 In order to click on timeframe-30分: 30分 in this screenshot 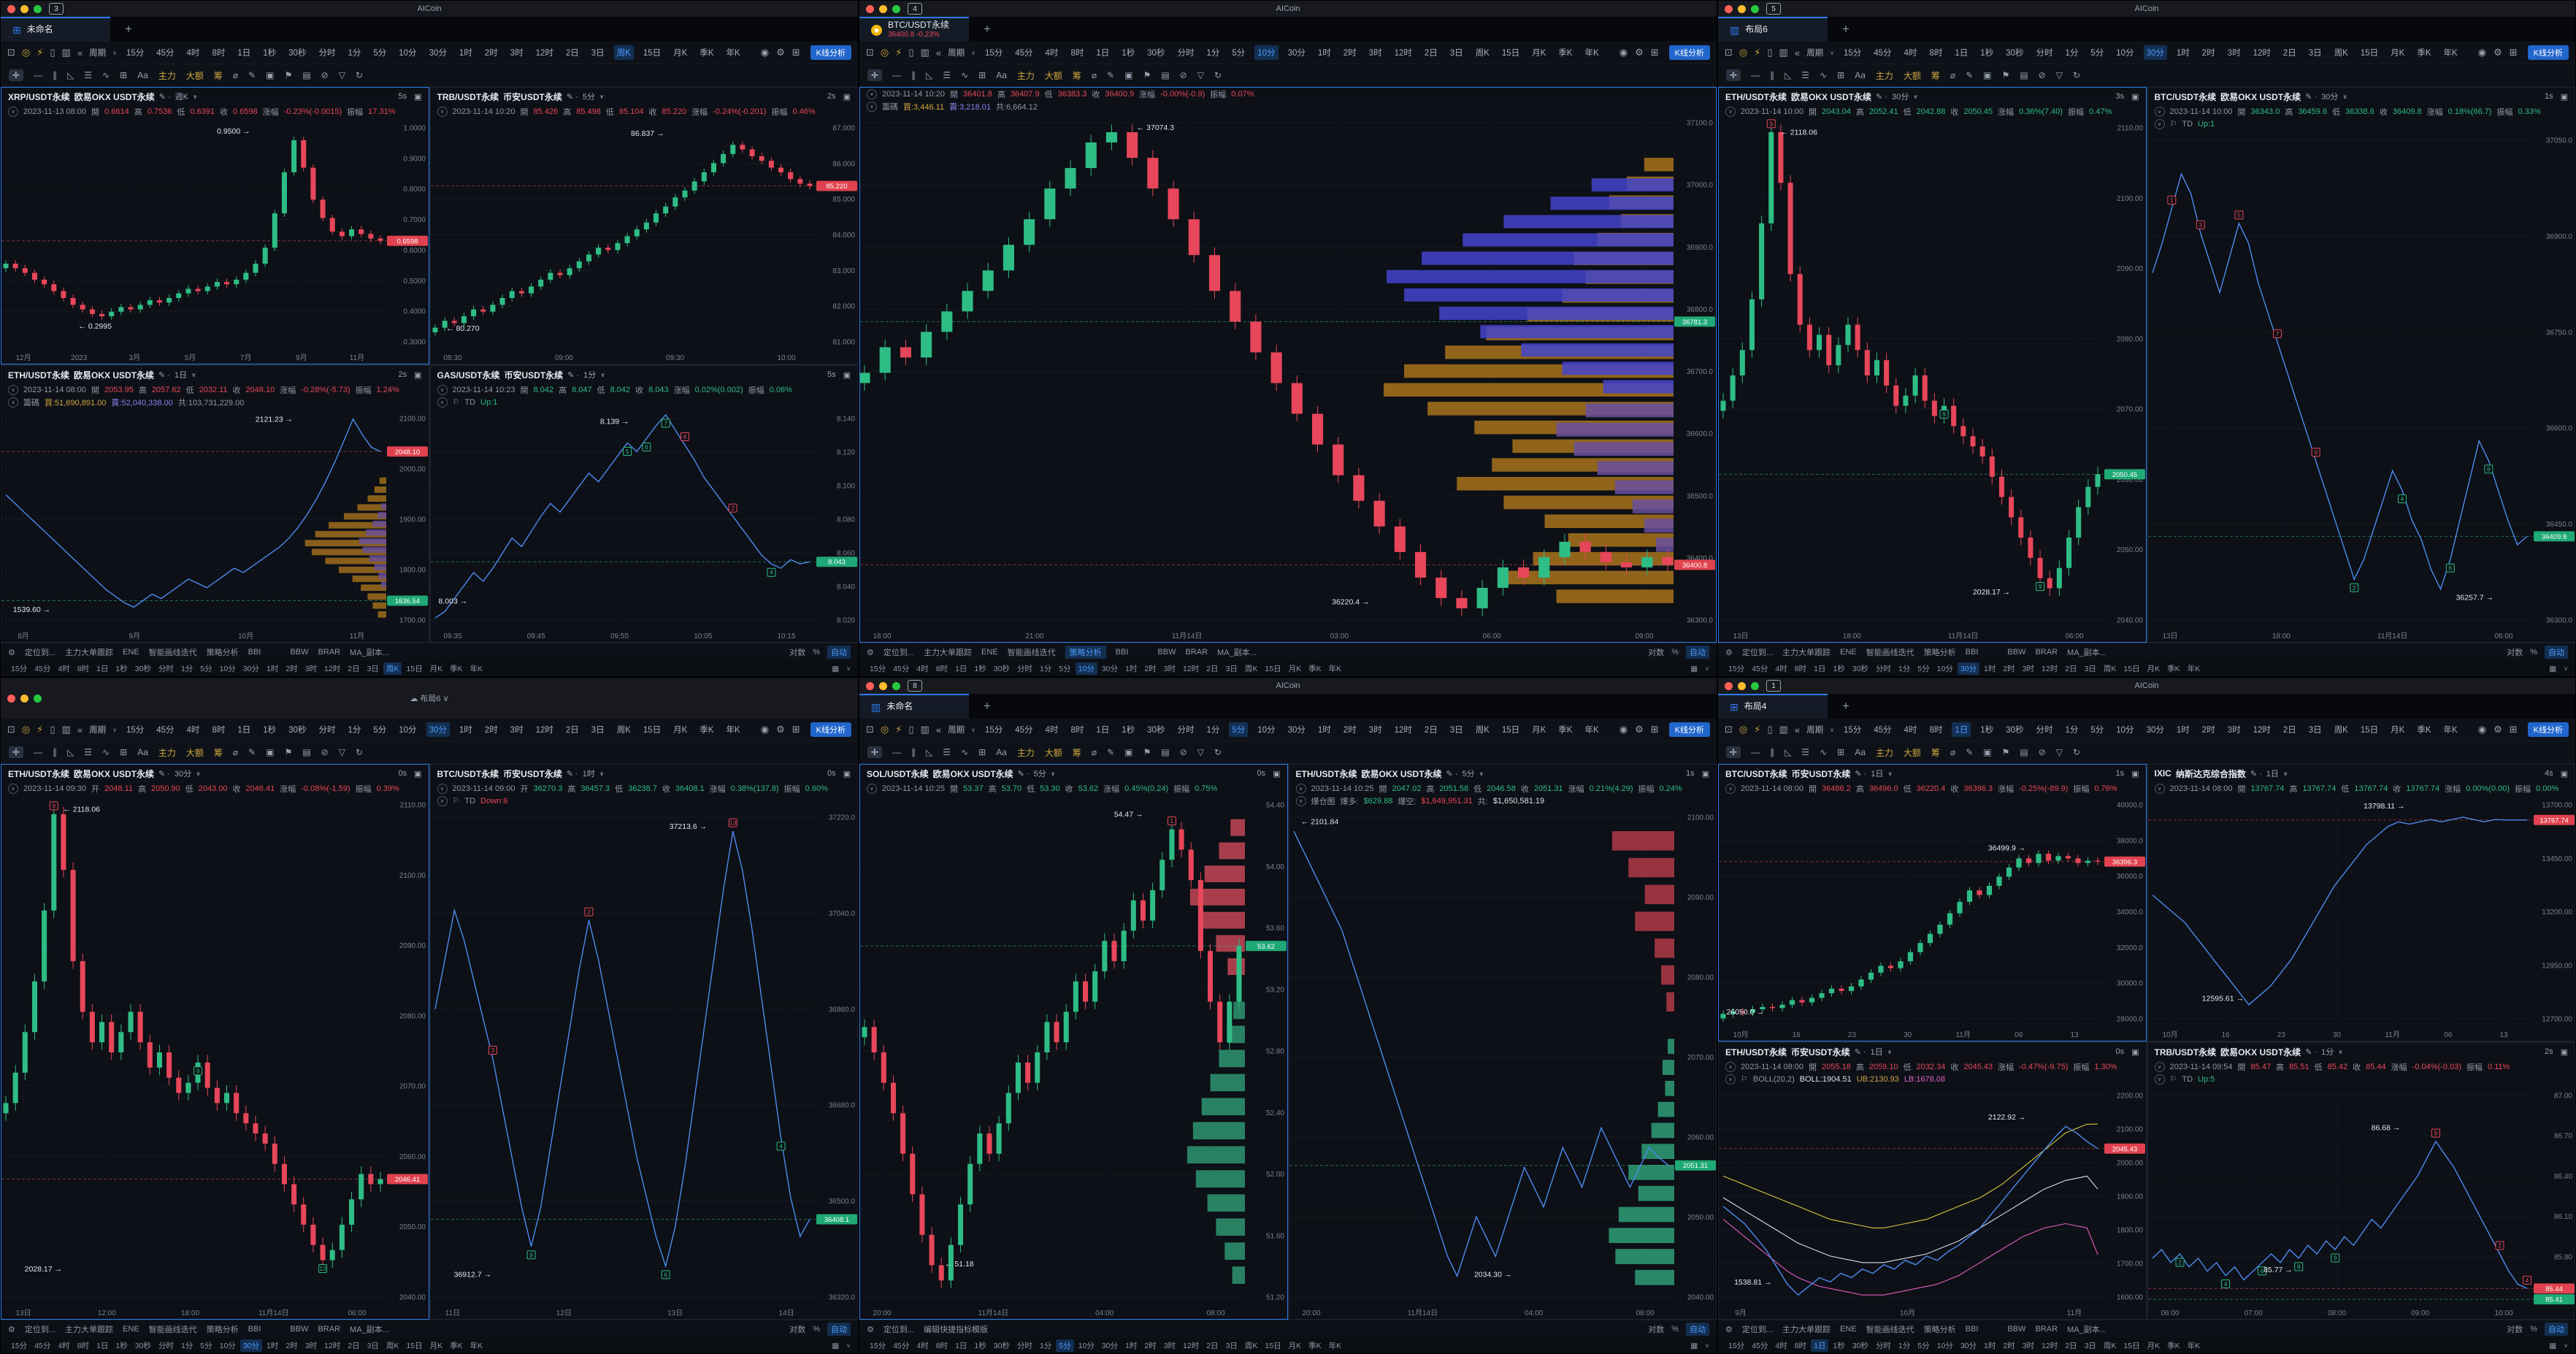, I will do `click(438, 729)`.